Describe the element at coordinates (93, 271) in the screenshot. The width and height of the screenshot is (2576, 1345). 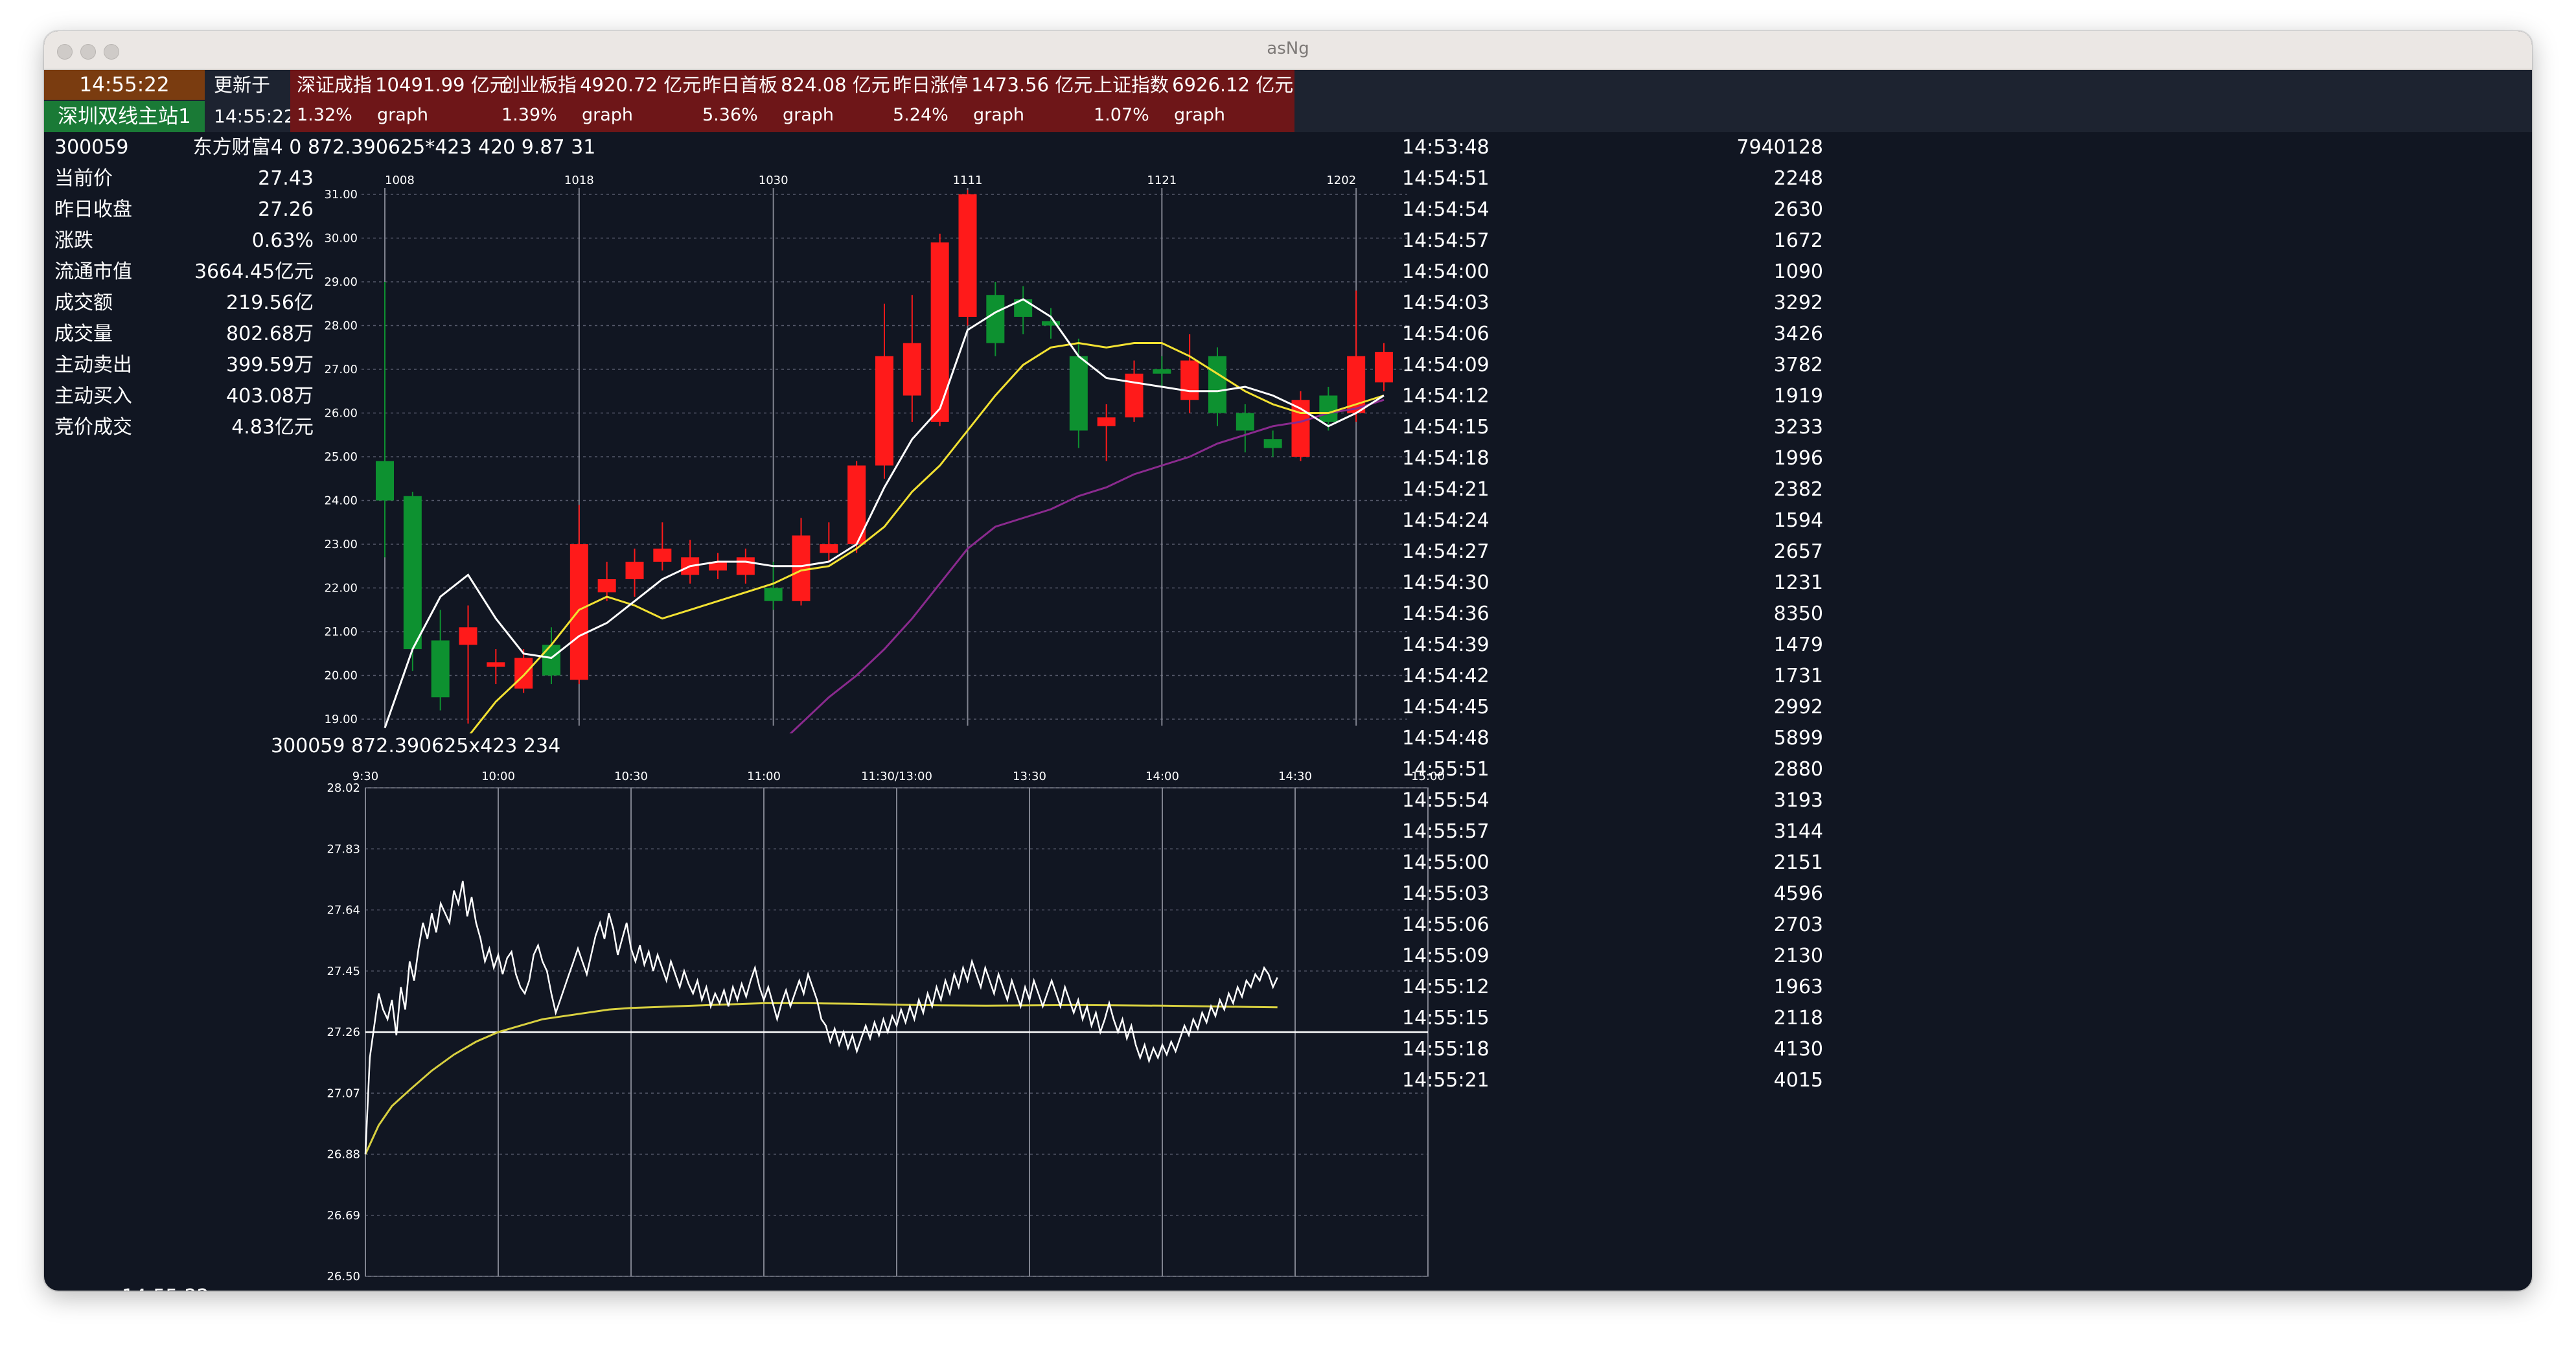
I see `stat-label: 流通市值` at that location.